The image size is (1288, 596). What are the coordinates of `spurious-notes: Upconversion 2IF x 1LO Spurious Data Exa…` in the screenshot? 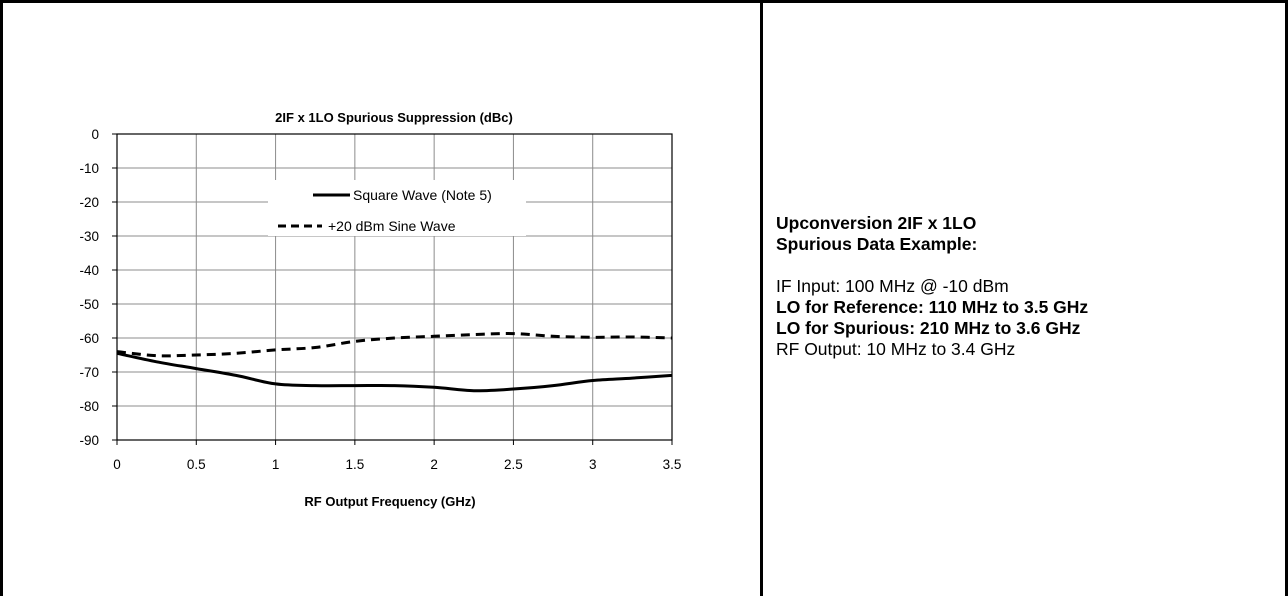 It's located at (1026, 286).